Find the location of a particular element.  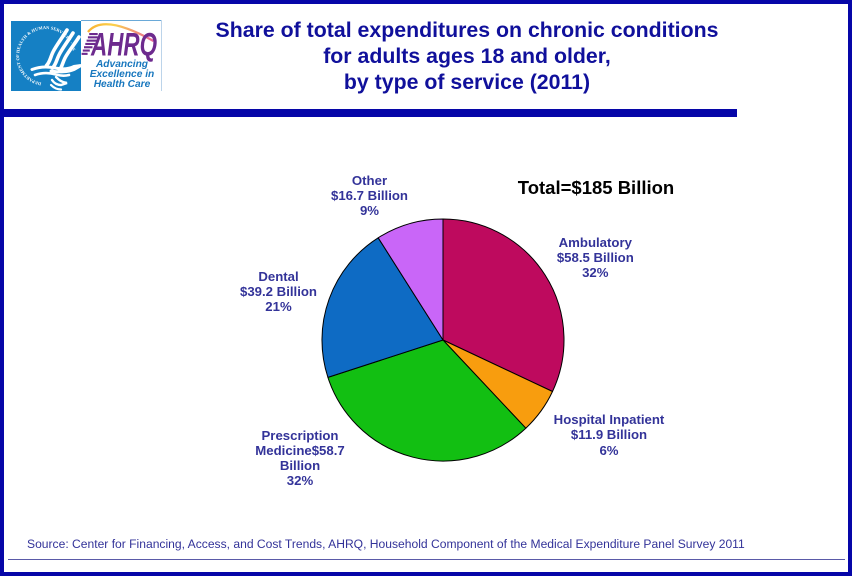

svg-text: Advancing is located at coordinates (122, 64).